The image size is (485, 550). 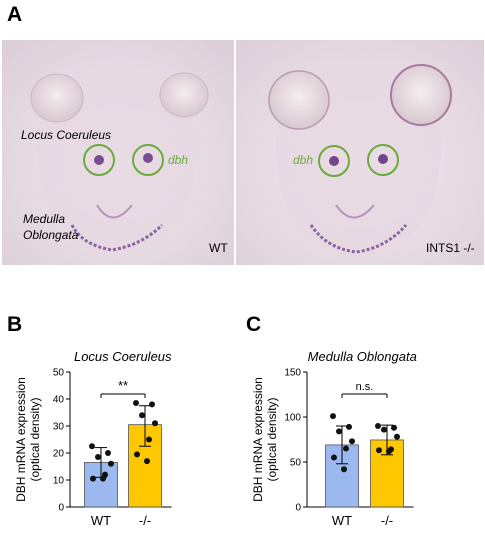 I want to click on significance-label: **, so click(x=123, y=385).